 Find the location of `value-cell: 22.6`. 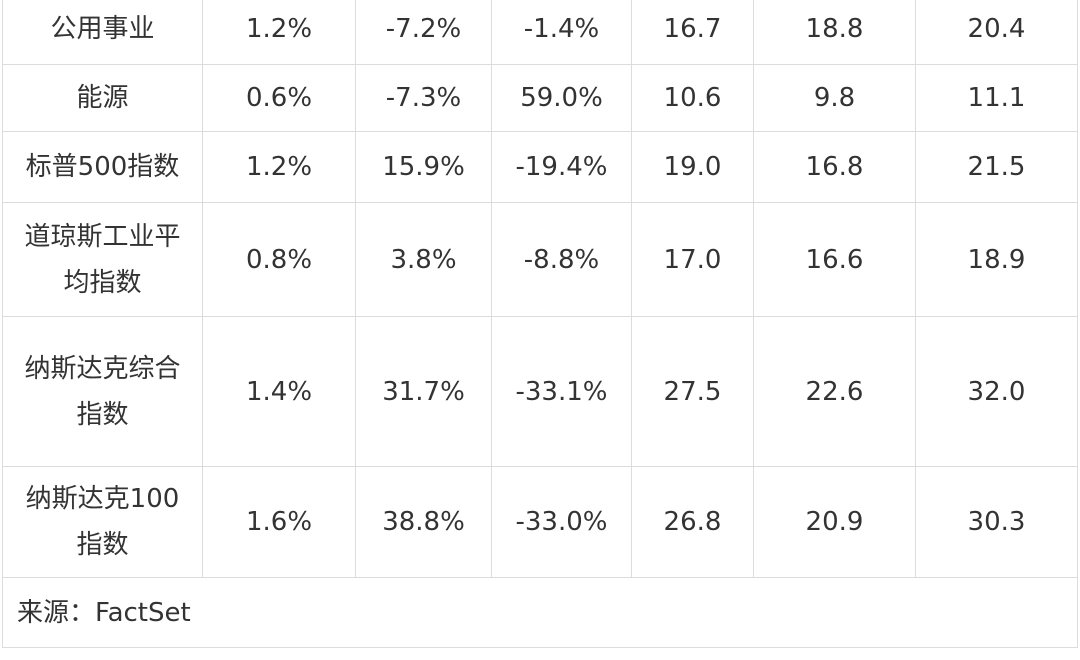

value-cell: 22.6 is located at coordinates (834, 391).